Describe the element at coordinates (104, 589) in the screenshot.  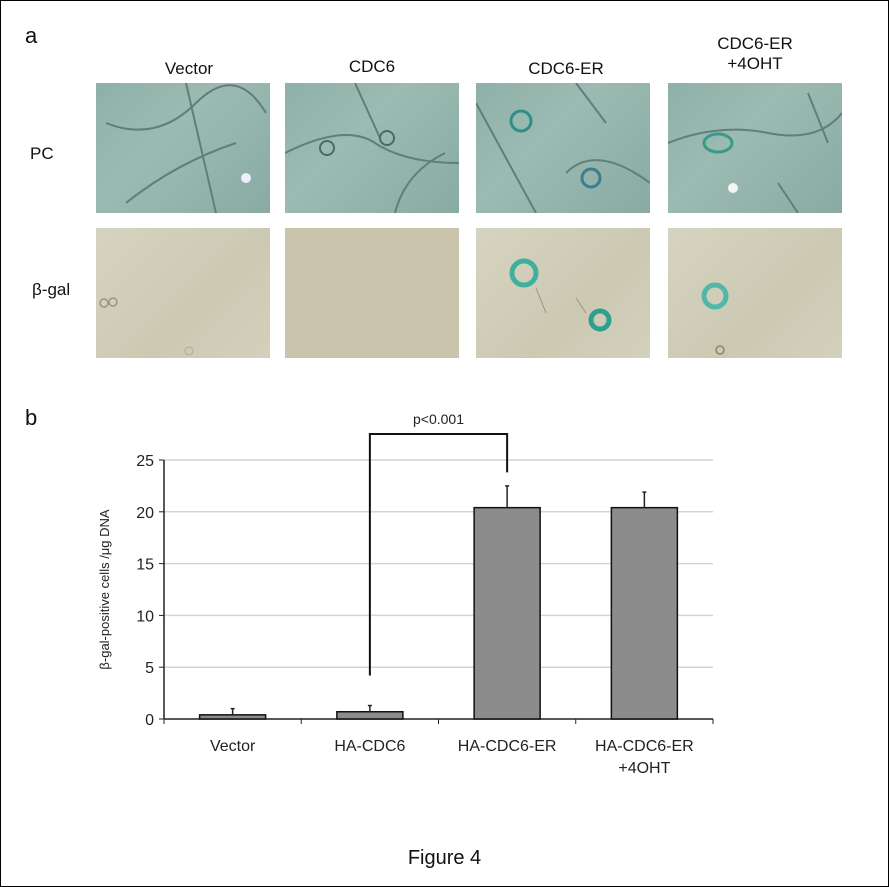
I see `y-axis-label: β-gal-positive cells /μg DNA` at that location.